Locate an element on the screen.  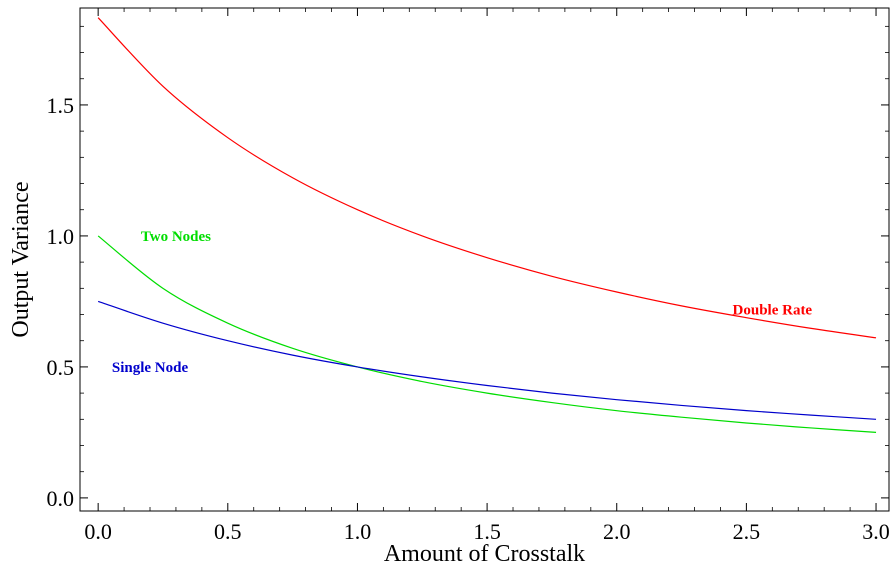
x-tick-label: 1.0 is located at coordinates (358, 531).